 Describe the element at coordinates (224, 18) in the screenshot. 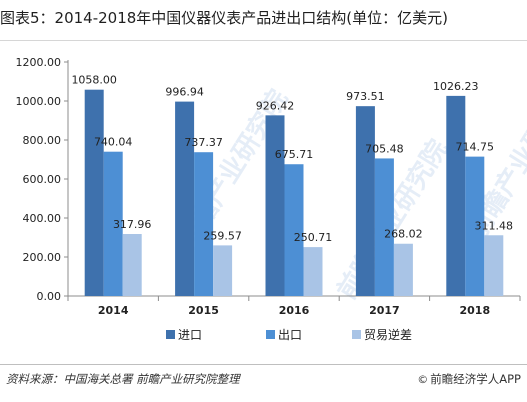

I see `chart-title: 图表5：2014-2018年中国仪器仪表产品进出口结构(单位：亿美元)` at that location.